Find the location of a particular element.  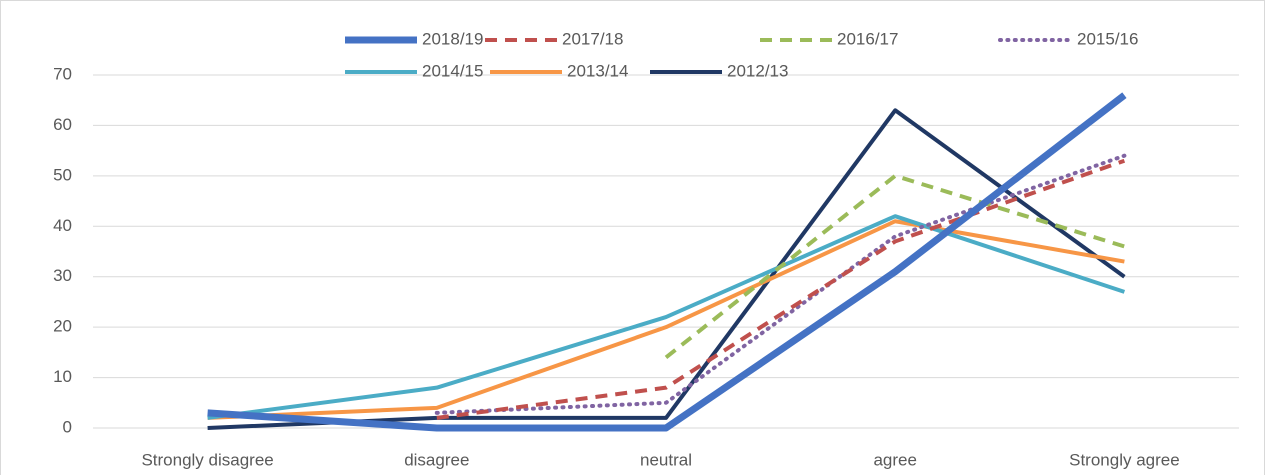

legend-label: 2017/18 is located at coordinates (592, 38).